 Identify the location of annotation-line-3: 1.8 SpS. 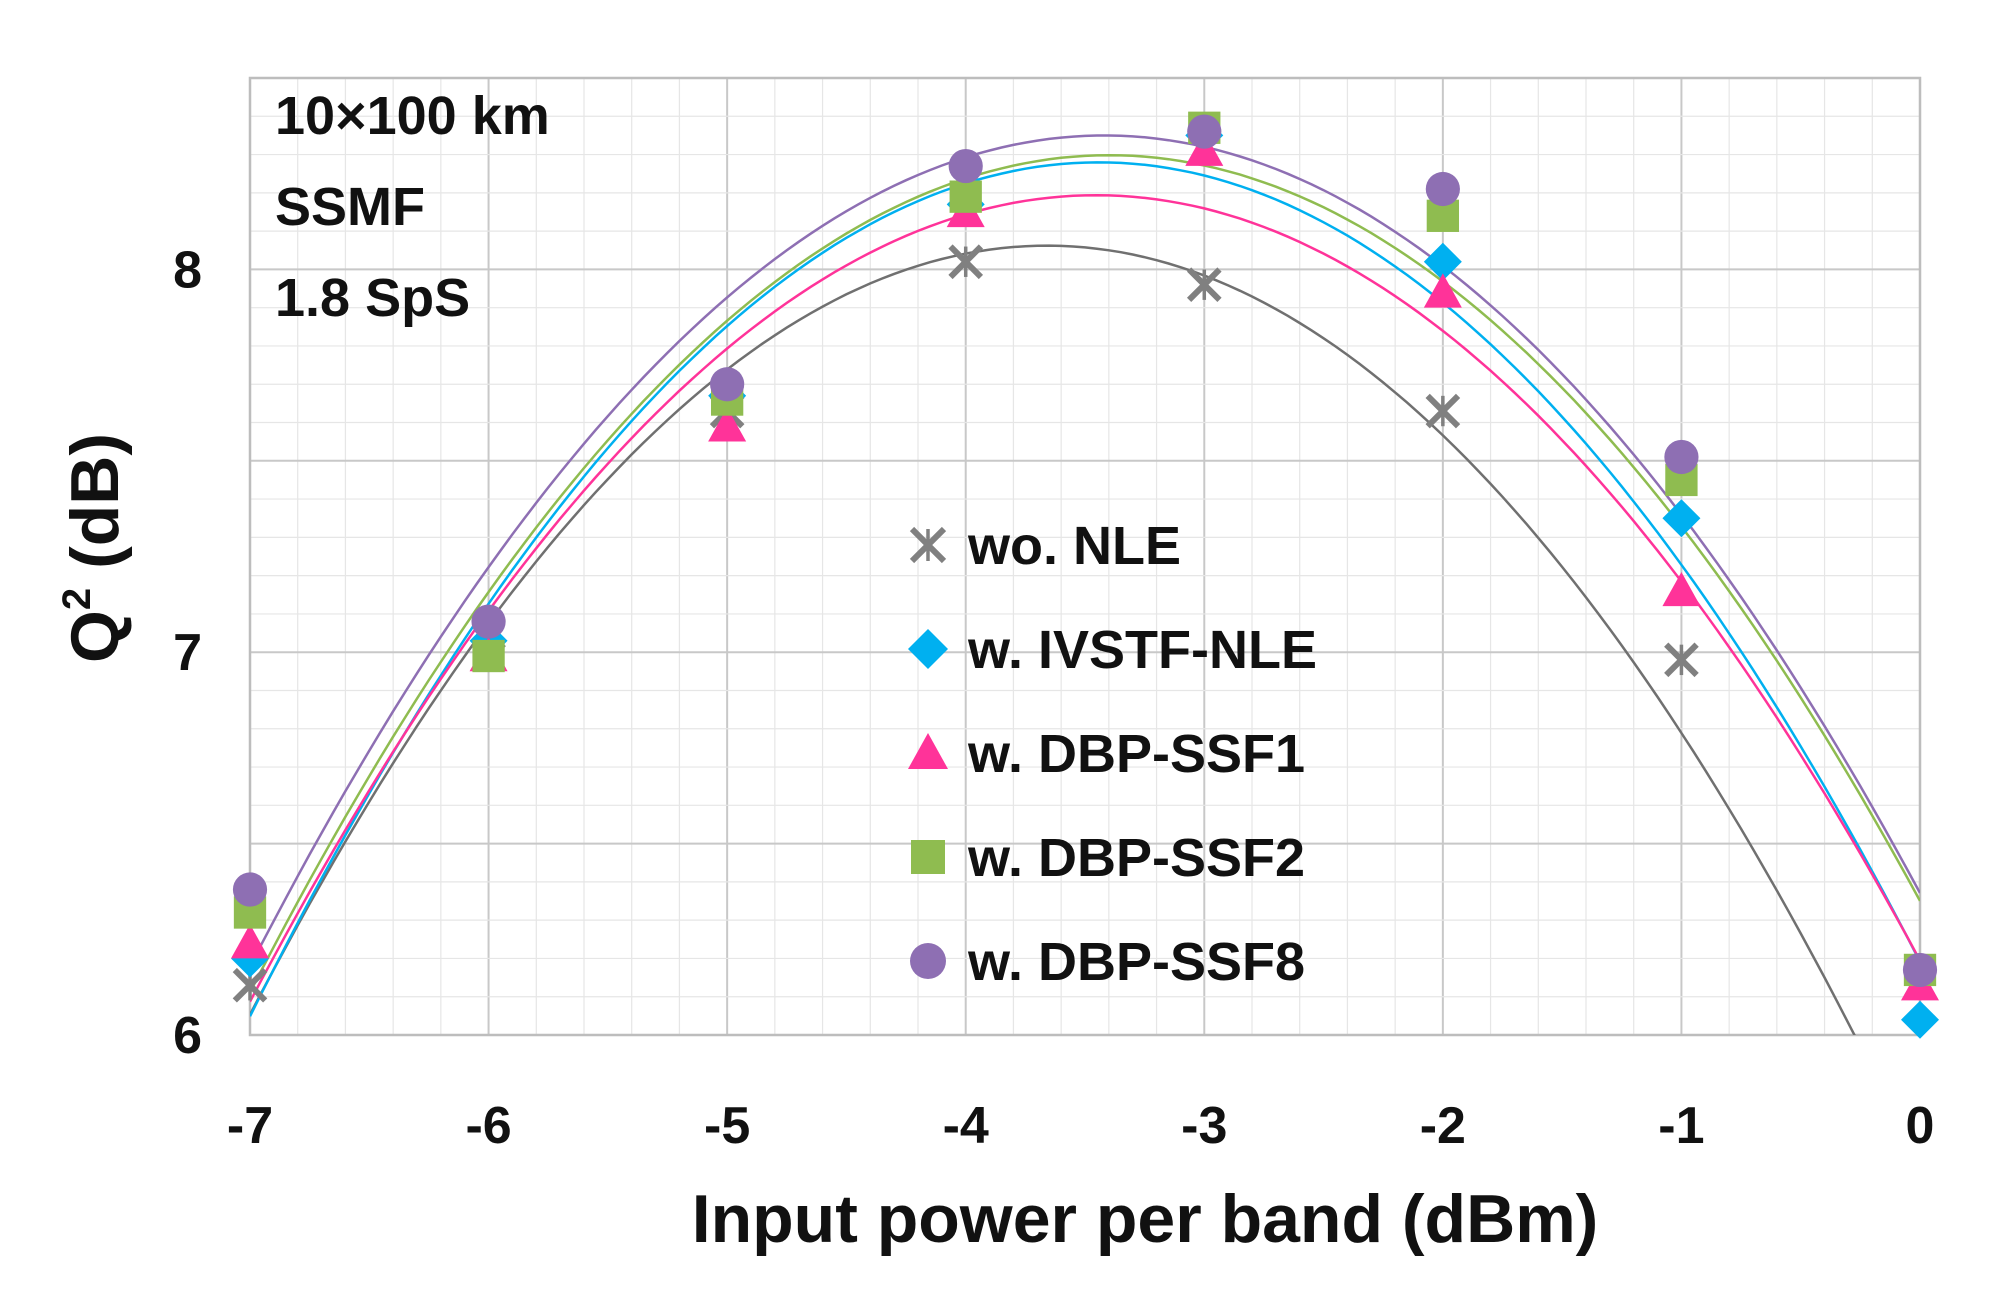
(372, 298).